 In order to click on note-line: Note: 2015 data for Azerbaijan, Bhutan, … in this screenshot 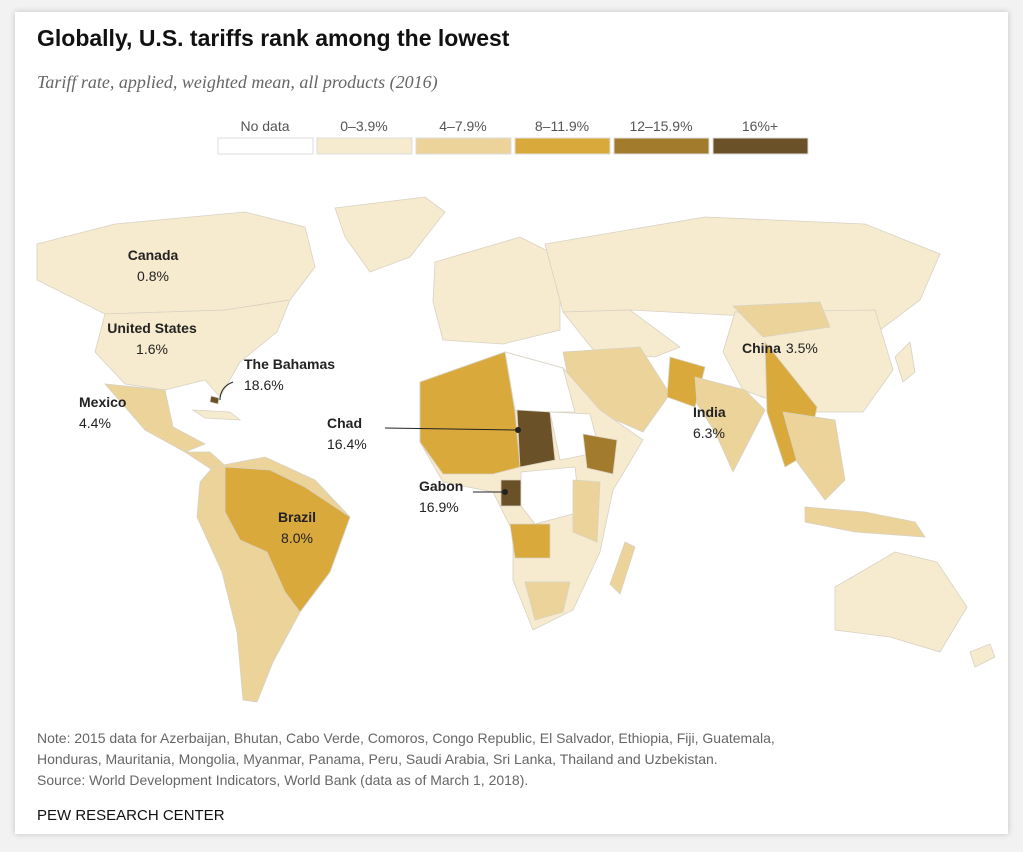, I will do `click(406, 738)`.